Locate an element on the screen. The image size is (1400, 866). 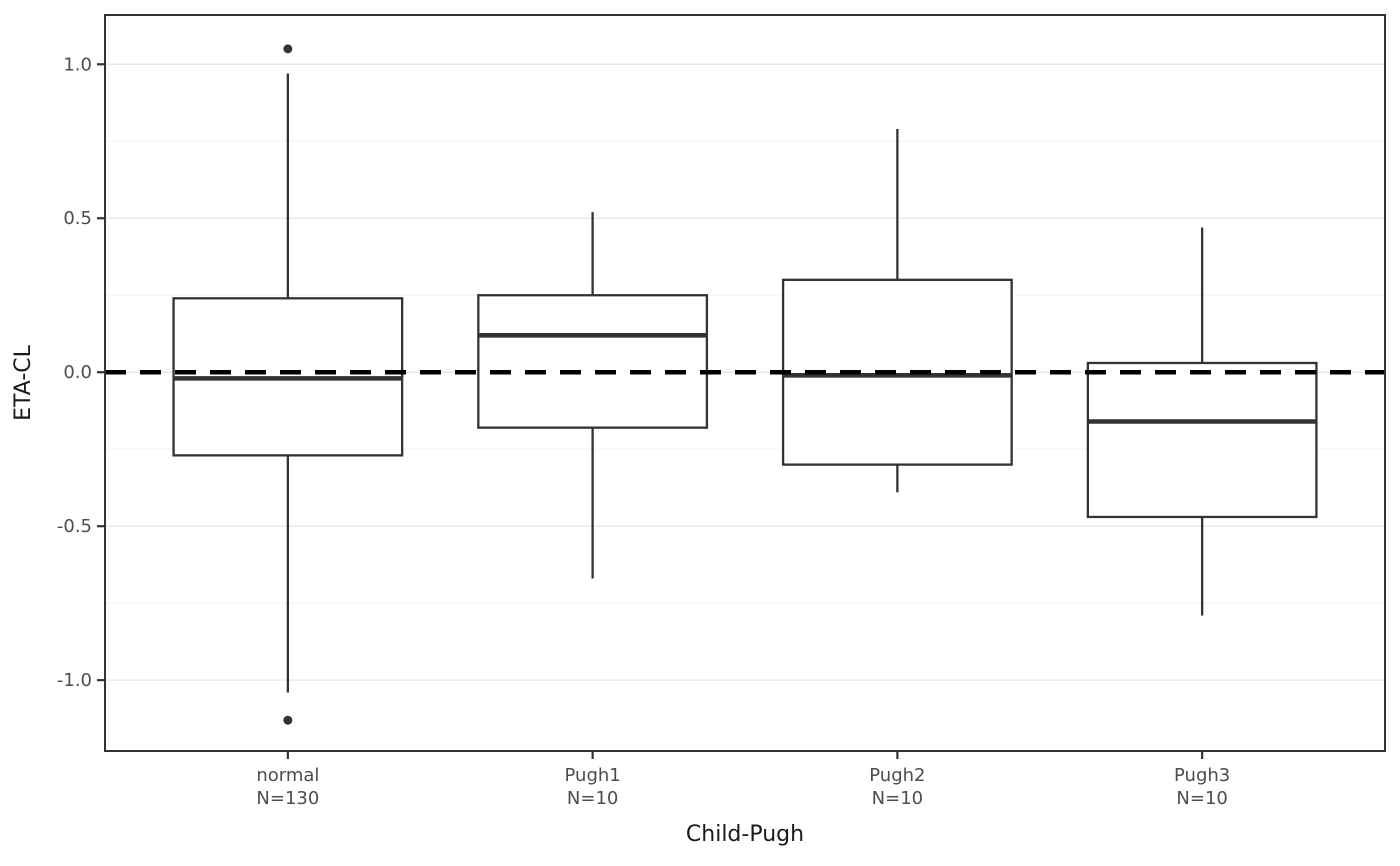
x-tick-label: Pugh3 is located at coordinates (1202, 775).